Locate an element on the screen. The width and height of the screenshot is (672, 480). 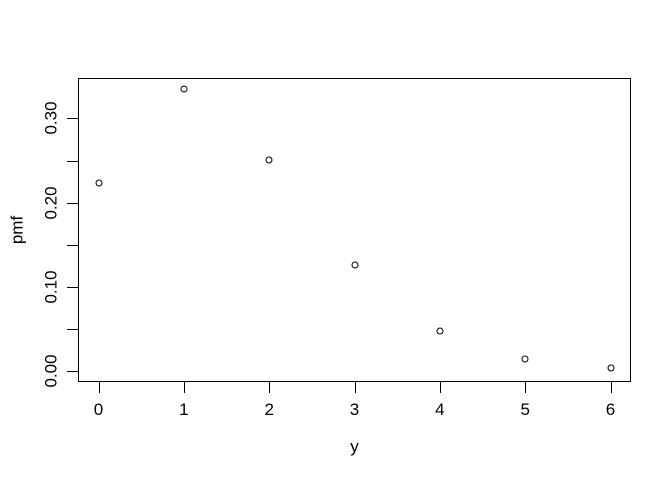
x-axis-tick-label: 5 is located at coordinates (525, 409).